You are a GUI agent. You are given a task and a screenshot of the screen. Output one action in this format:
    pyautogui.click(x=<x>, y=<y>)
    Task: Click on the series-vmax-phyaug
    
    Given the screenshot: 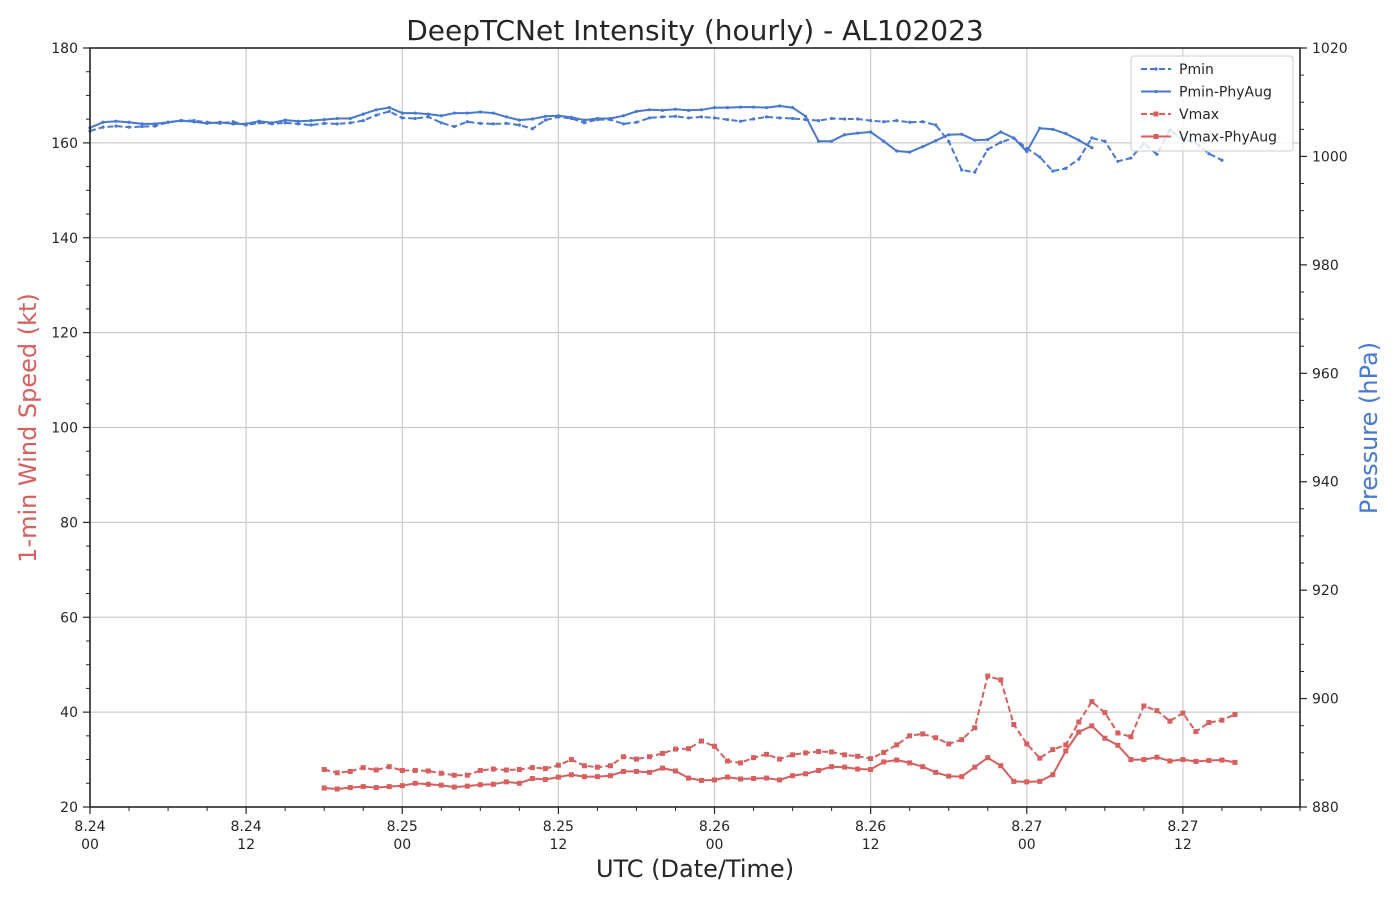 What is the action you would take?
    pyautogui.click(x=779, y=757)
    